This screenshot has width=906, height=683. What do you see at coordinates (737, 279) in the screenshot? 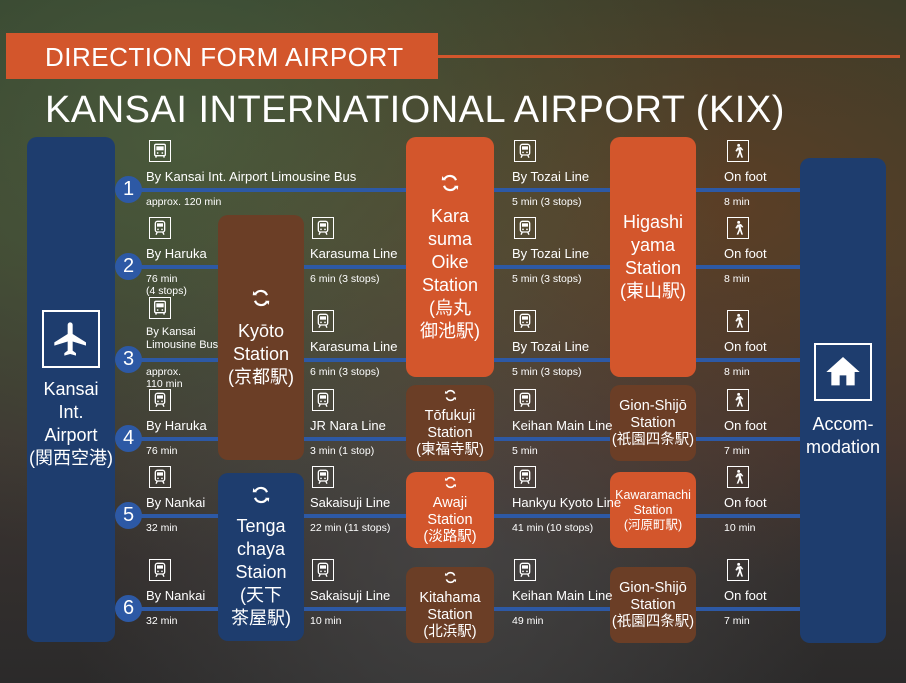
I see `route-2-seg4-time: 8 min` at bounding box center [737, 279].